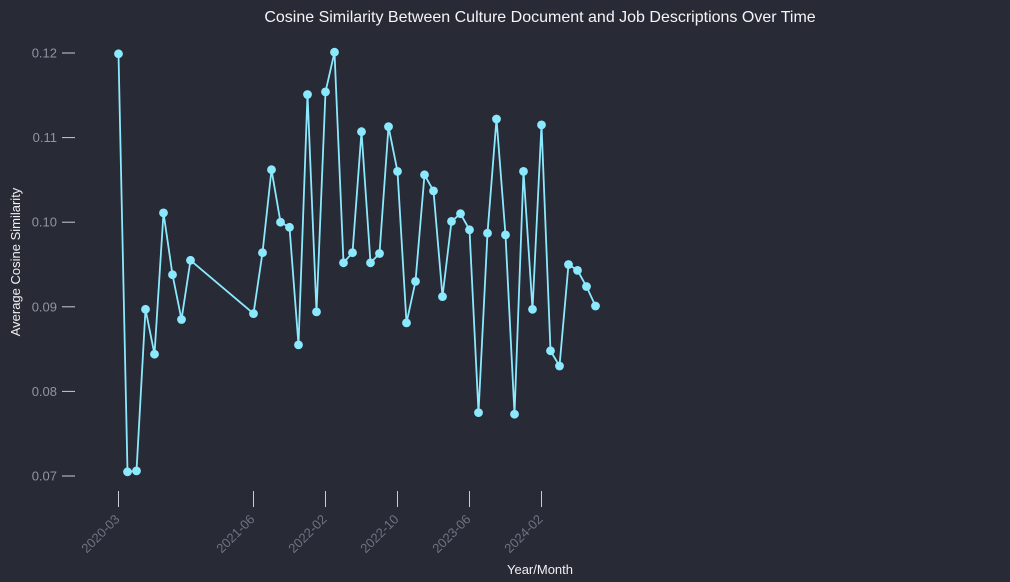 The height and width of the screenshot is (582, 1010). Describe the element at coordinates (53, 265) in the screenshot. I see `y-axis: 0.07 0.08 0.09 0.10 0.11 0.12` at that location.